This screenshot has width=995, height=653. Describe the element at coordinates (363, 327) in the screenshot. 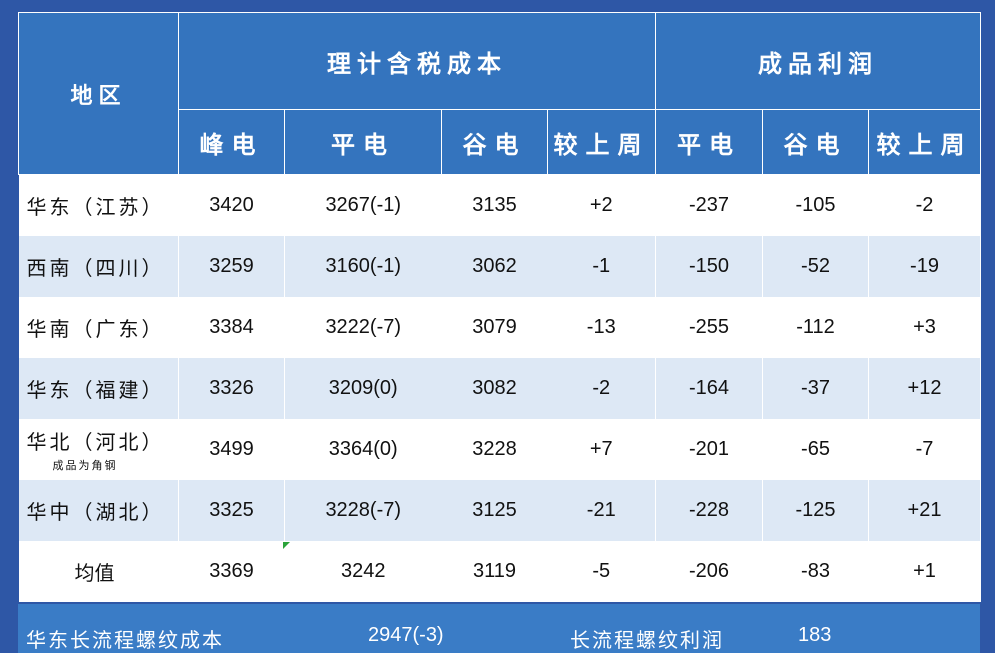

I see `flat-cost-cell: 3222(-7)` at that location.